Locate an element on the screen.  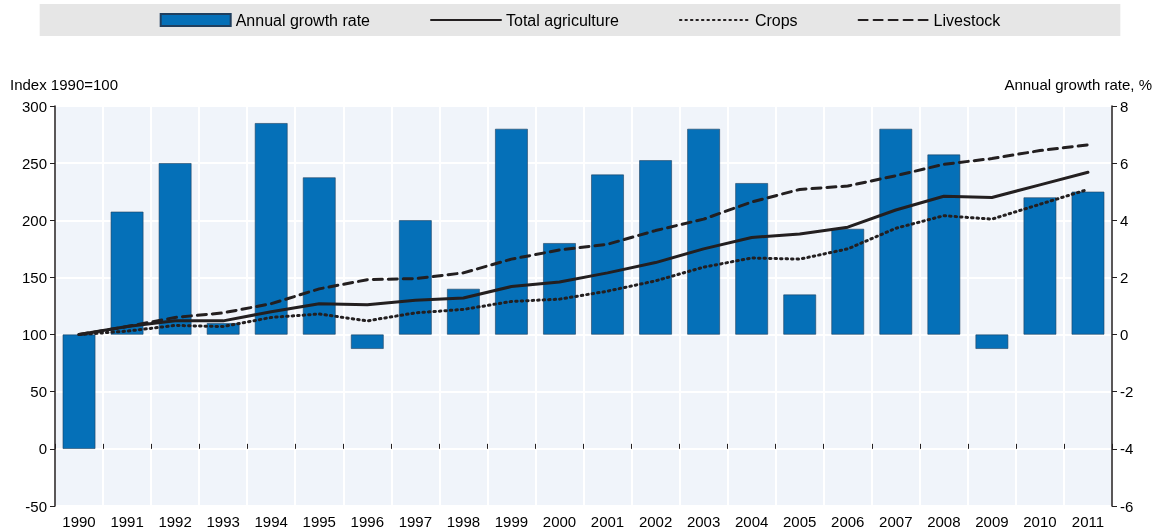
x-tick-label: 2001 is located at coordinates (607, 521).